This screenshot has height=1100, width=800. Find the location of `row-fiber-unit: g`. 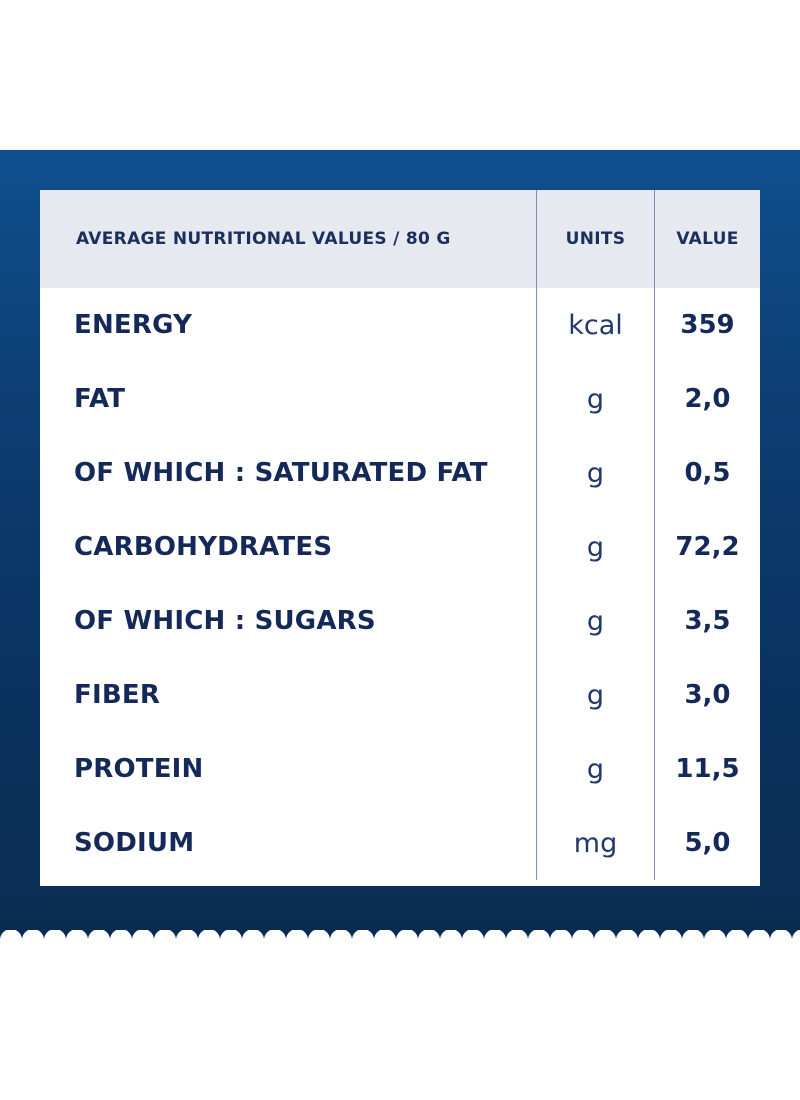

row-fiber-unit: g is located at coordinates (596, 695).